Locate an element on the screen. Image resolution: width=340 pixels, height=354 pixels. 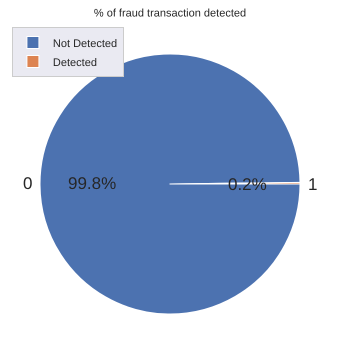
legend-label: Detected is located at coordinates (74, 62).